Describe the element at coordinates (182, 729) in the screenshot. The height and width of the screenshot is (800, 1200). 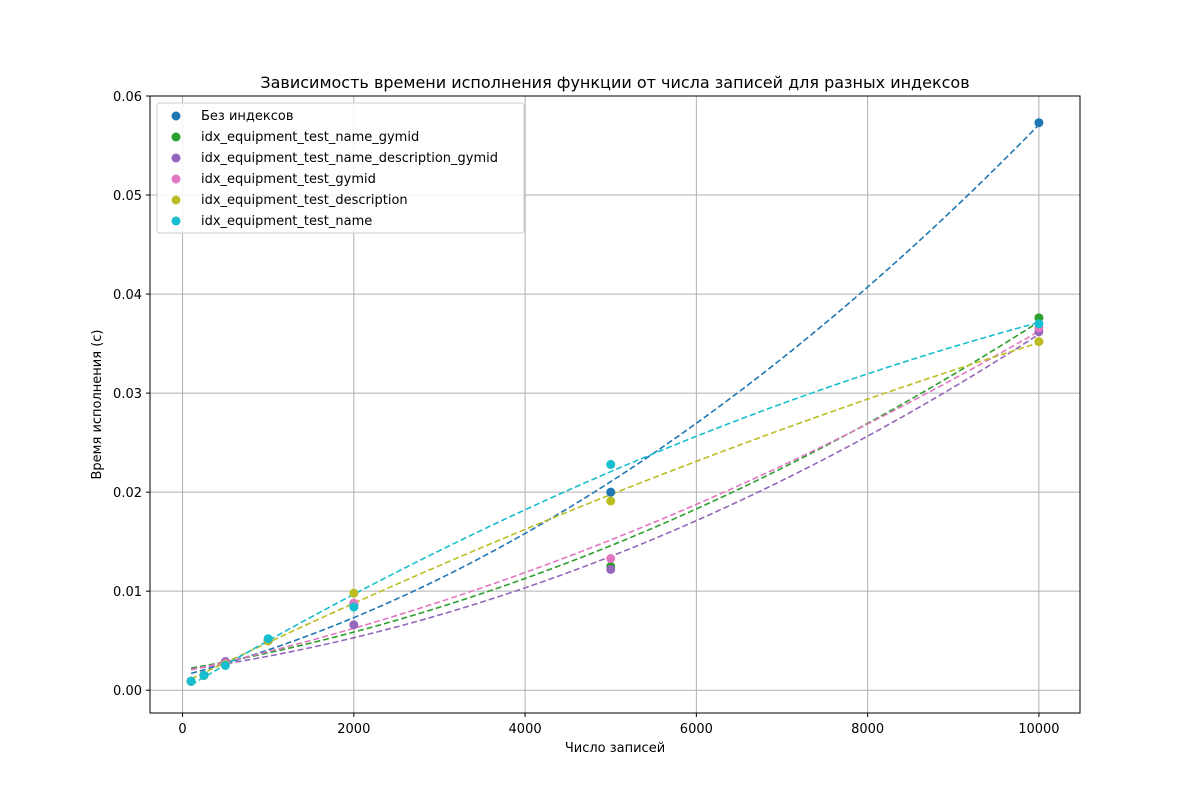
I see `x-tick-label: 0` at that location.